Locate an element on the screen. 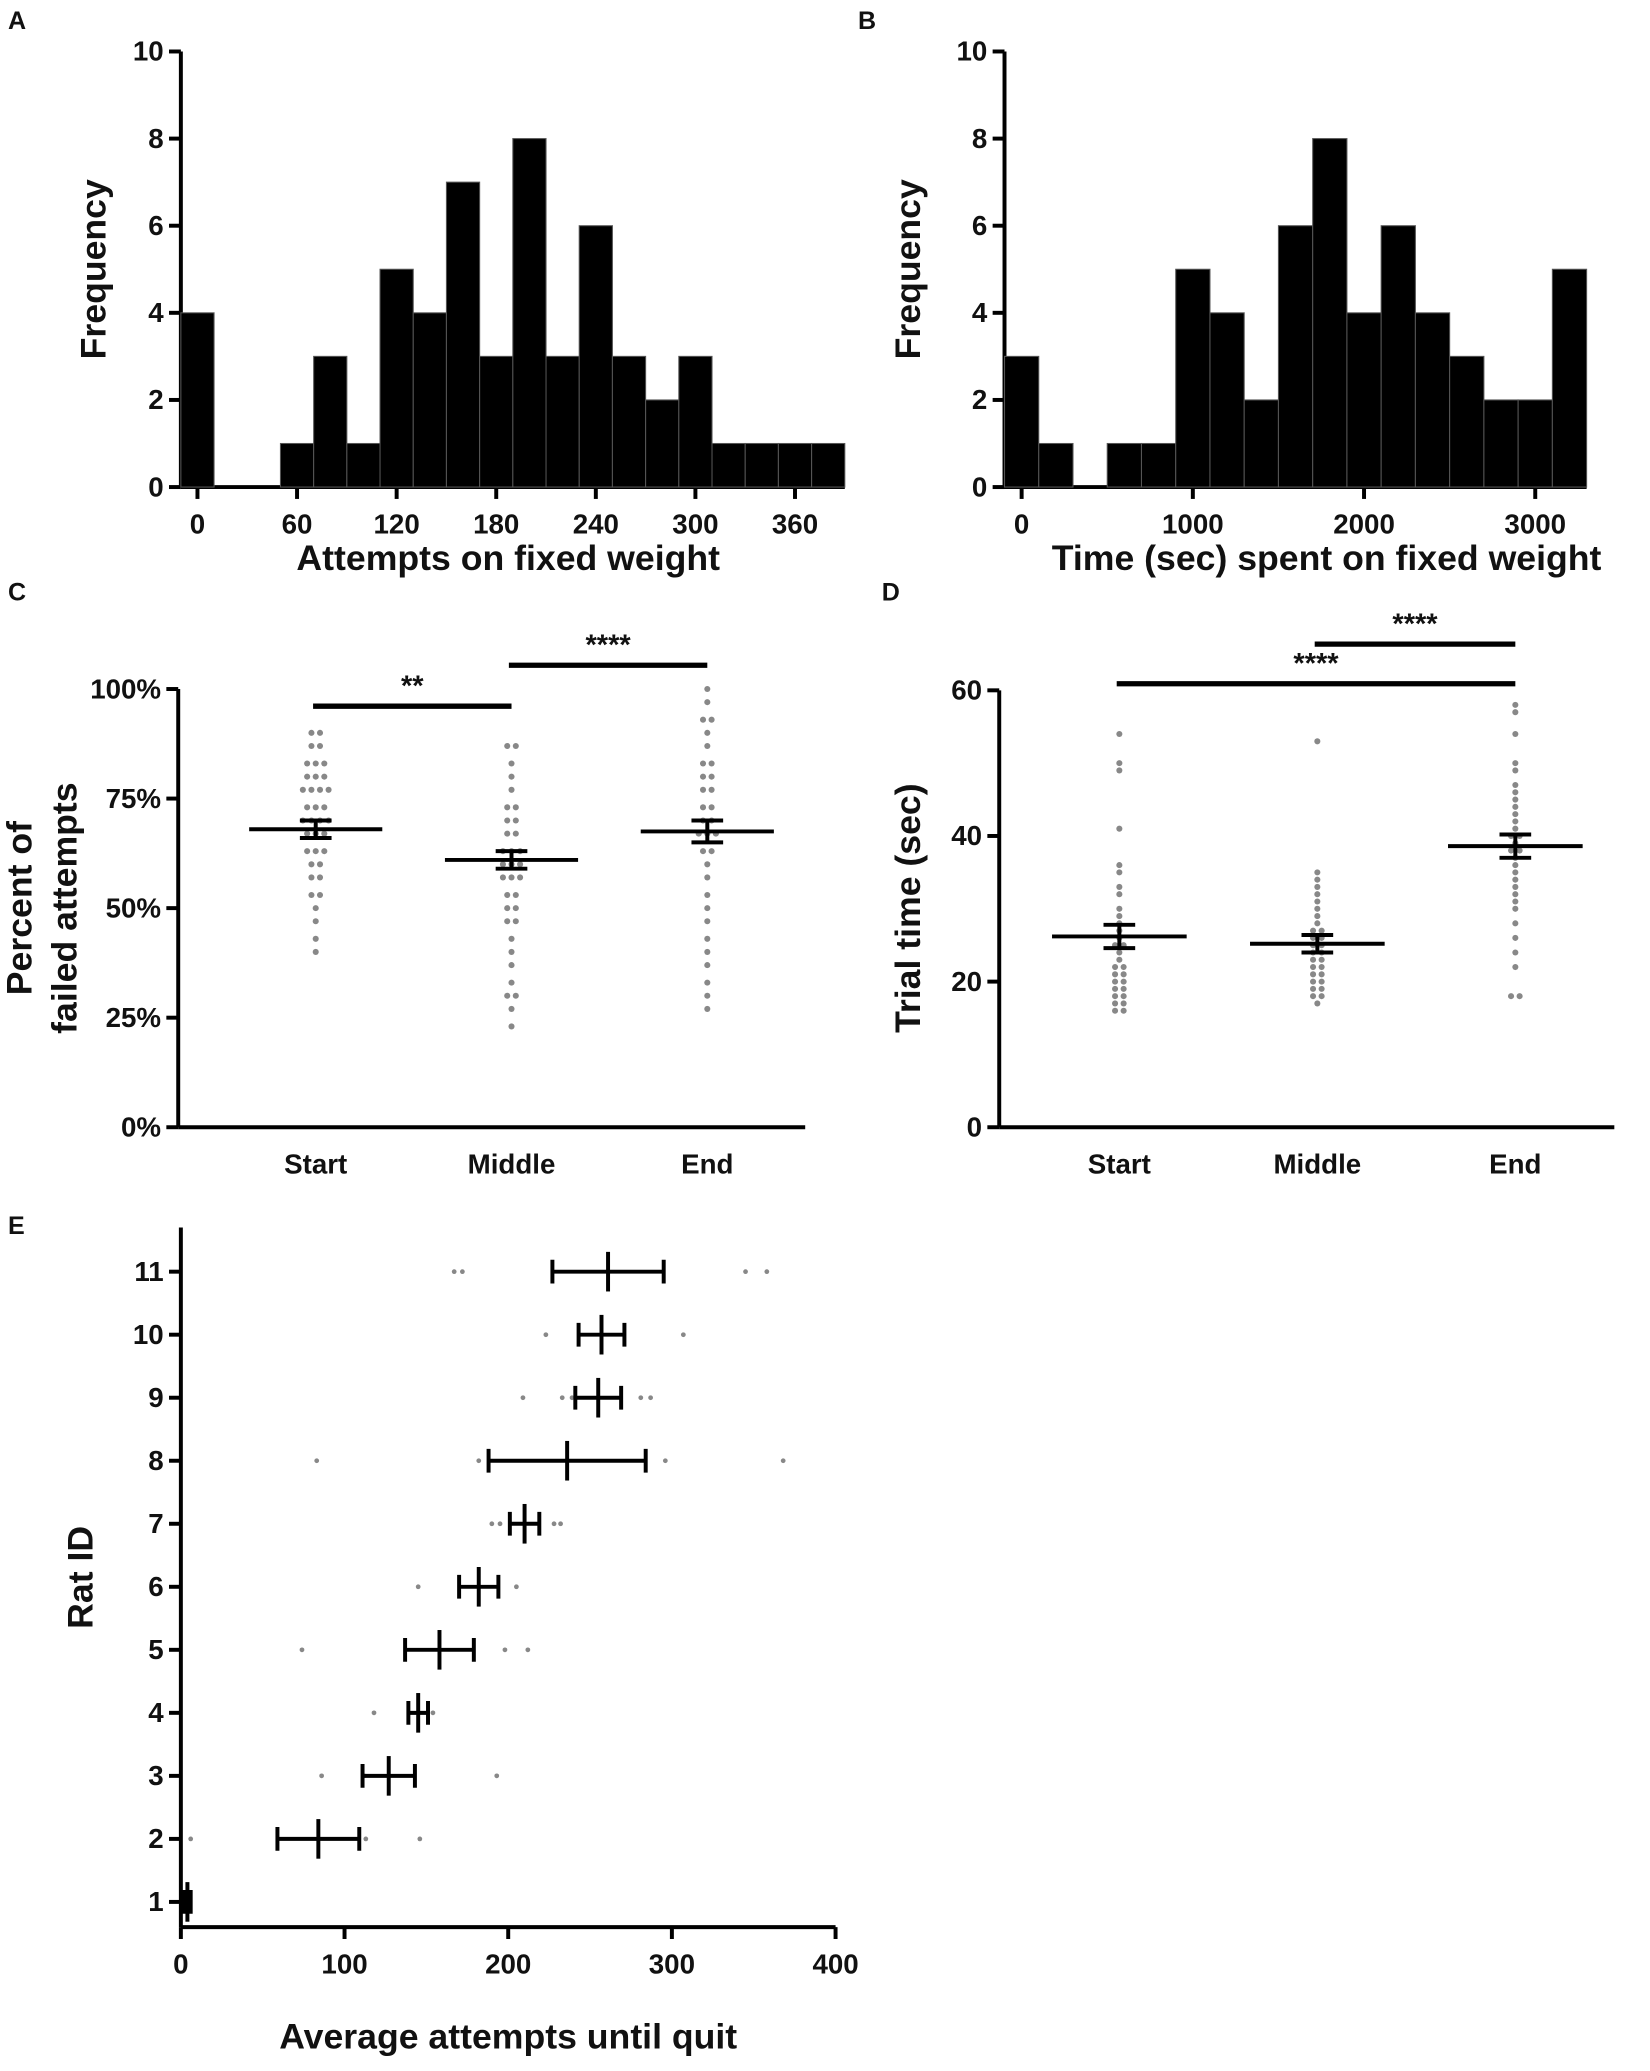  x-tick-label: 300 is located at coordinates (695, 523).